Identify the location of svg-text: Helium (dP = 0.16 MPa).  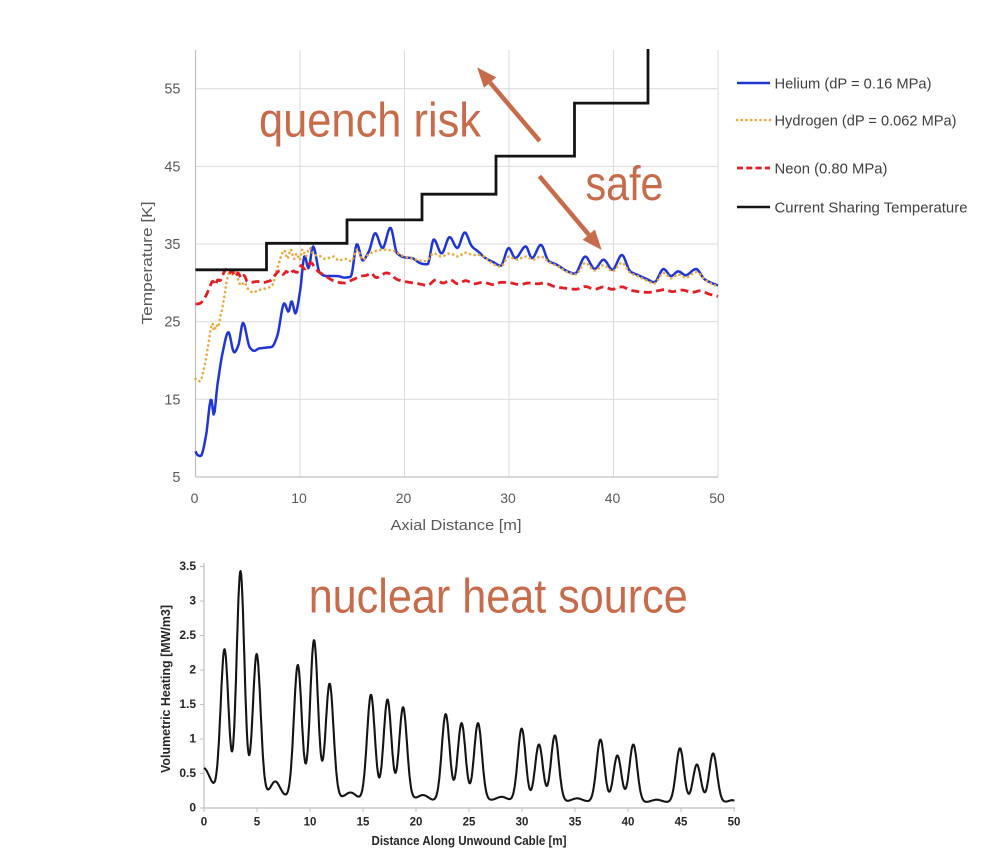
(853, 83).